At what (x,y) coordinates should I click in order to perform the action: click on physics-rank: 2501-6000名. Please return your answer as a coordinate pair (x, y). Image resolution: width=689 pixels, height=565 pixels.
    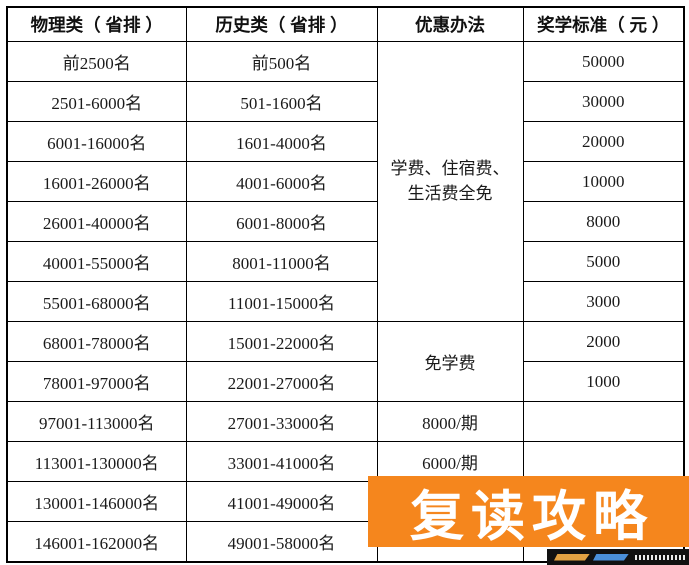
    Looking at the image, I should click on (96, 101).